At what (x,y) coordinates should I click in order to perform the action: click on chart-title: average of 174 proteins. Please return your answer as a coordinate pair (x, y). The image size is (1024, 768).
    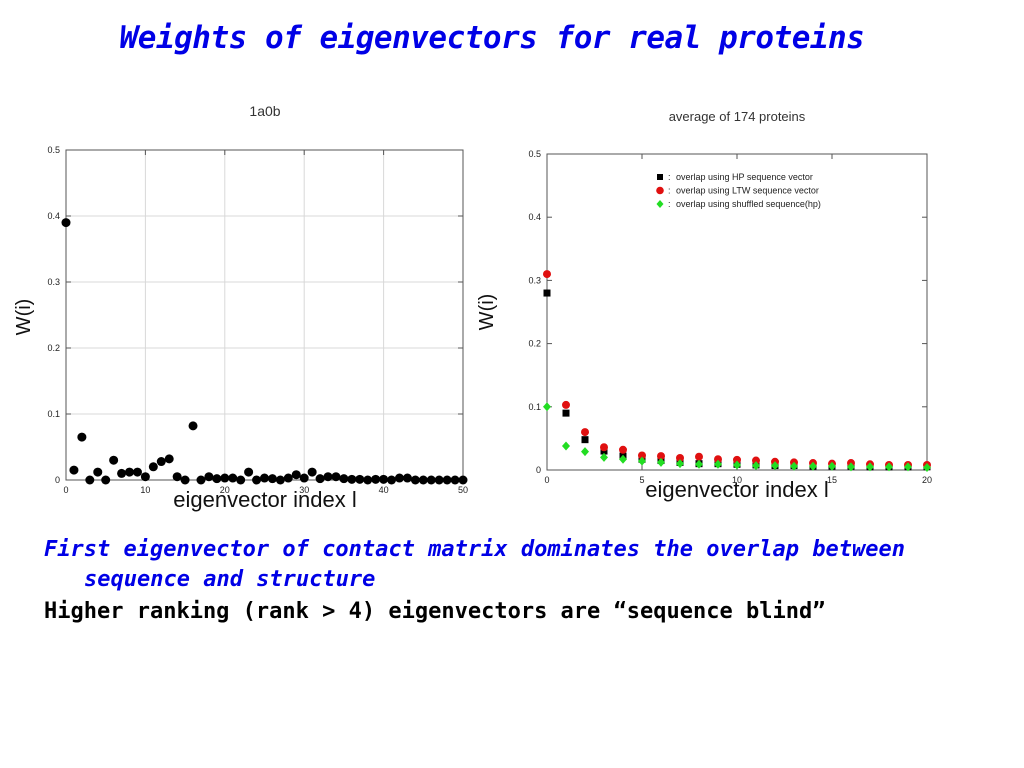
    Looking at the image, I should click on (737, 116).